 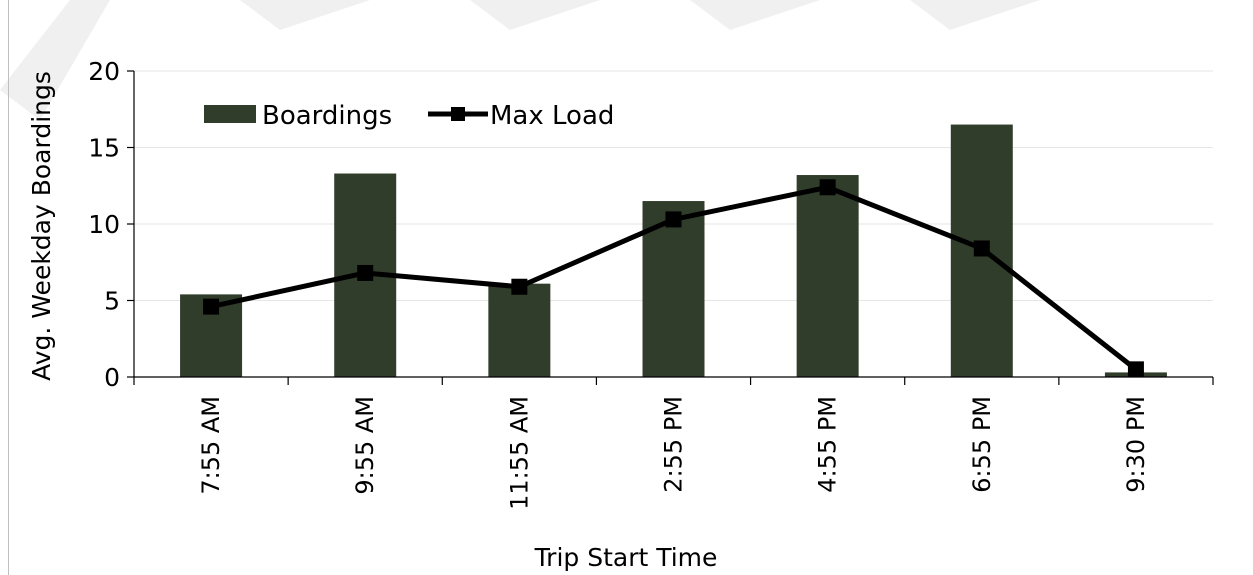 I want to click on x-tick-label: 9:30 PM, so click(x=1136, y=444).